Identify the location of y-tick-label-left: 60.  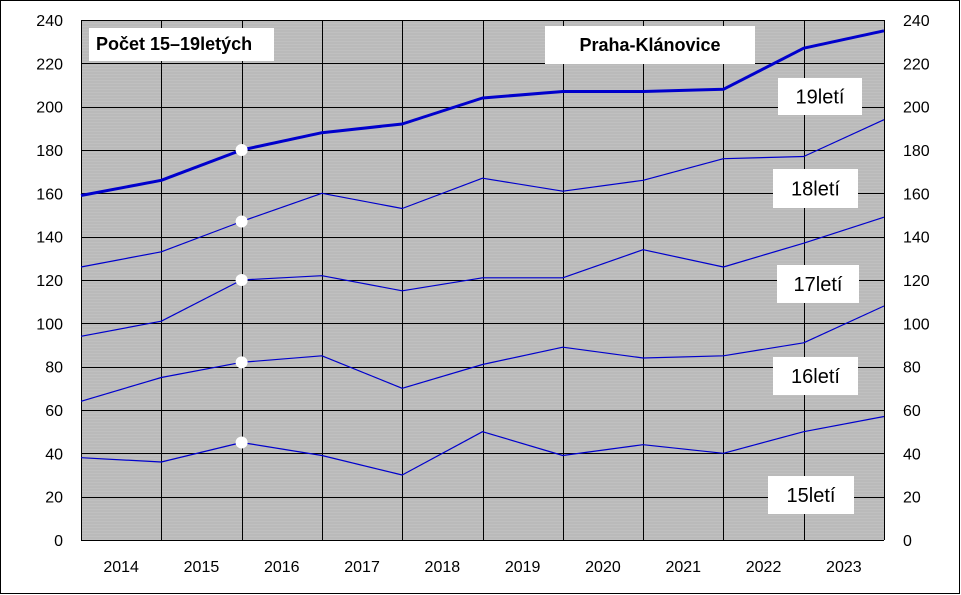
(54, 411).